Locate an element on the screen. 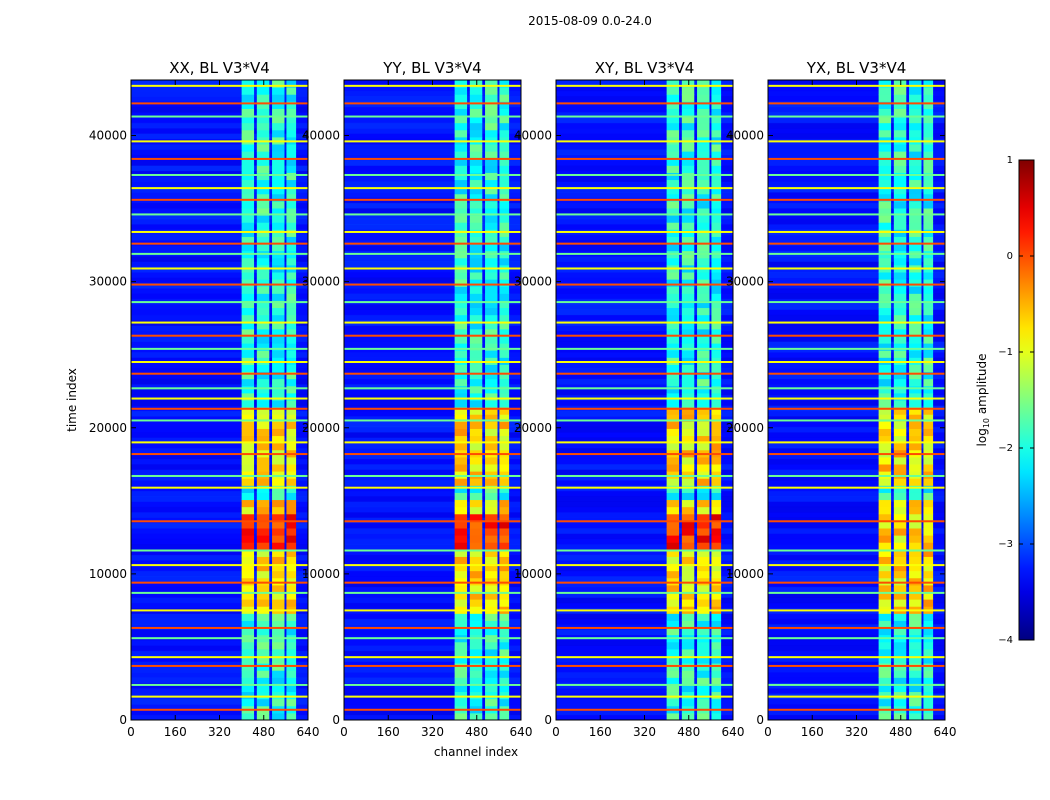 The image size is (1050, 800). y-tick-label: 20000 is located at coordinates (533, 428).